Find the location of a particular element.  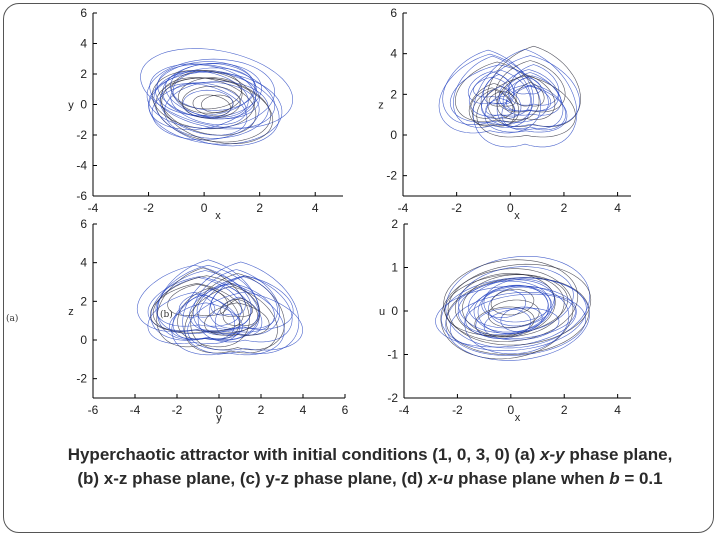

x-axis-label: y is located at coordinates (219, 418).